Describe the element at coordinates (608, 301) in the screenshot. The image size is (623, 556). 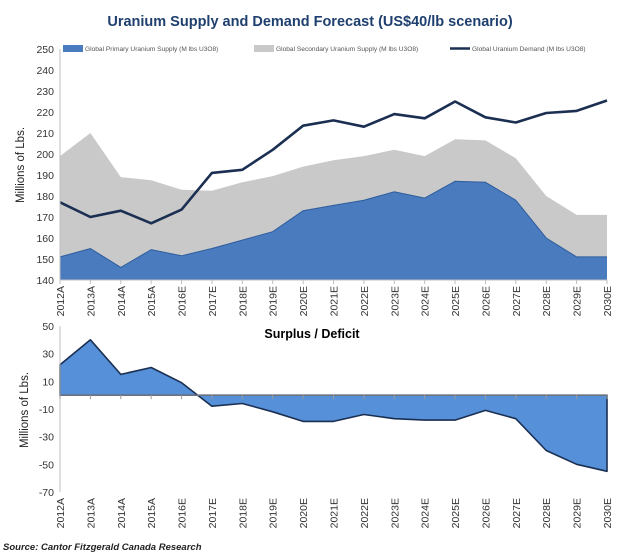
I see `top-x-tick-label: 2030E` at that location.